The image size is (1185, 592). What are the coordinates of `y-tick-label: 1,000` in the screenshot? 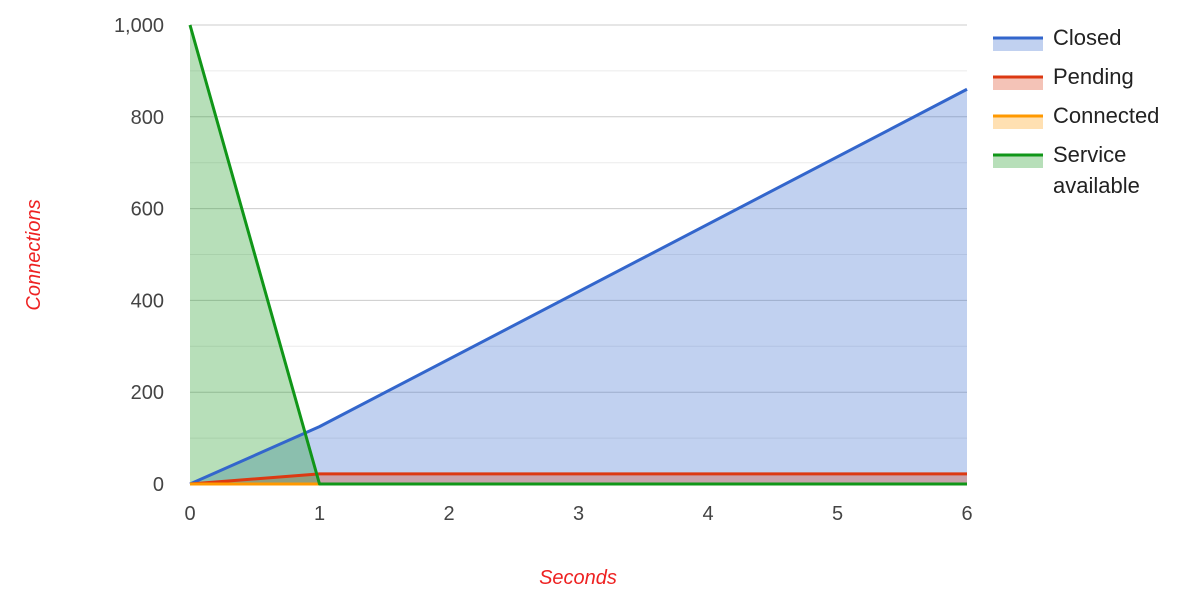 It's located at (139, 26).